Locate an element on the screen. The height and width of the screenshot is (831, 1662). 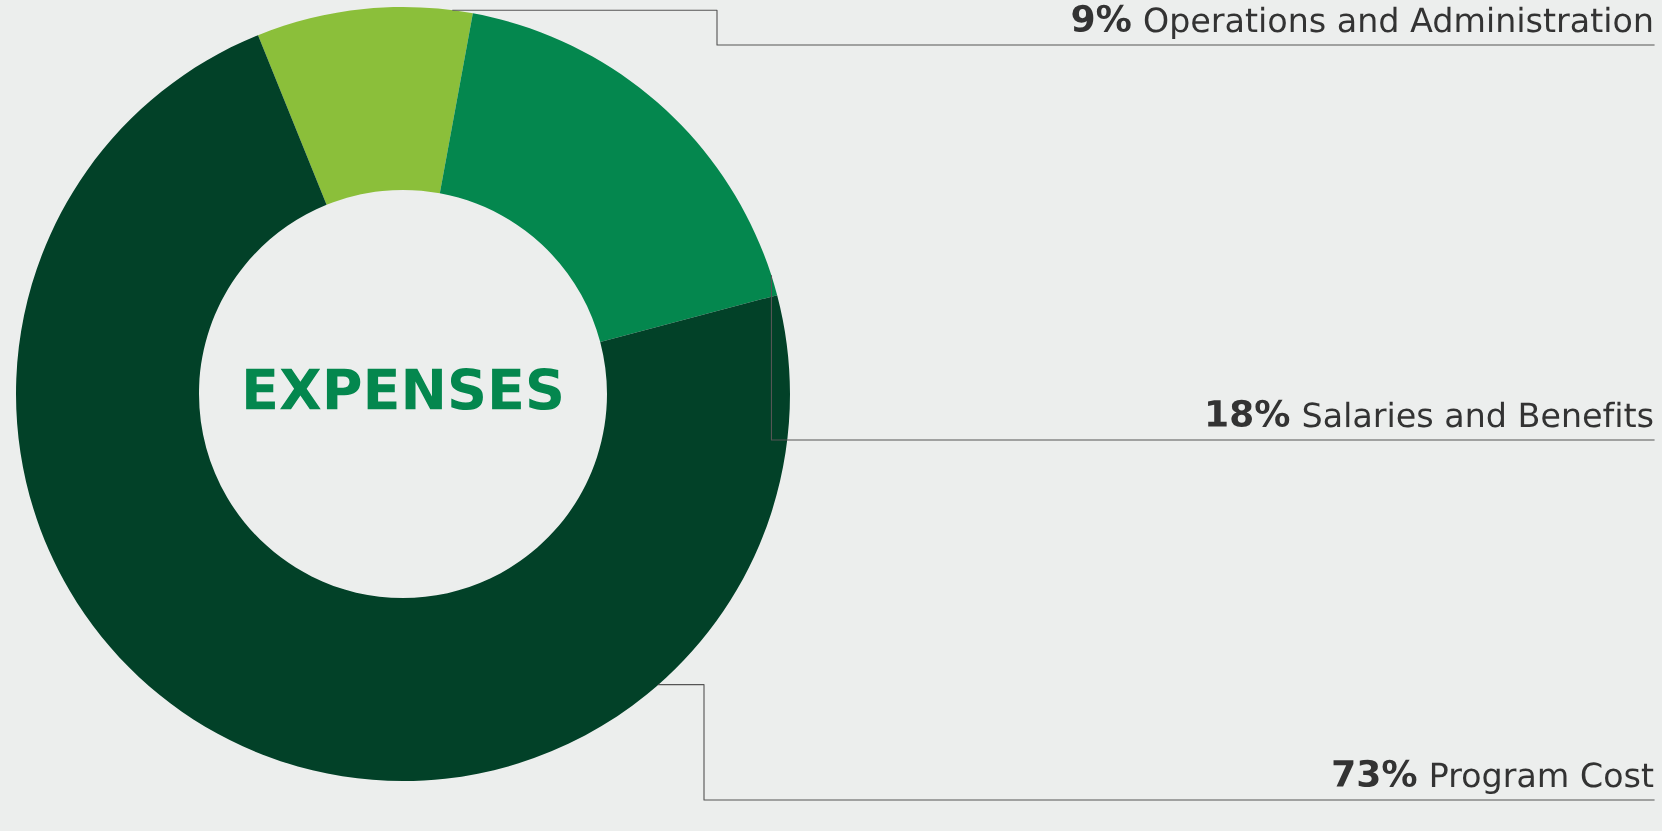
data-label: 18% is located at coordinates (1249, 413).